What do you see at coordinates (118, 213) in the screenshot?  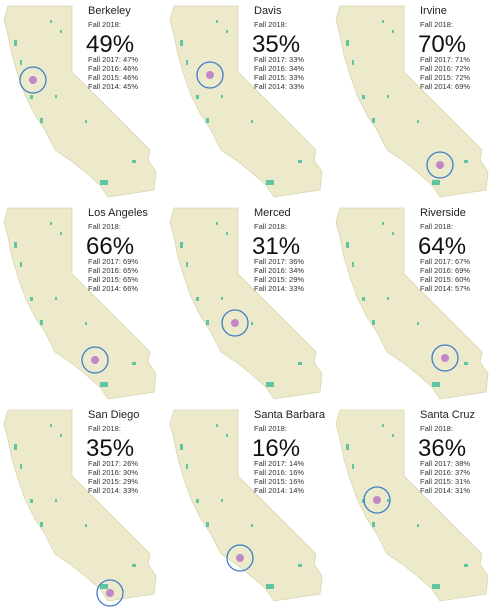 I see `campus-name: Los Angeles` at bounding box center [118, 213].